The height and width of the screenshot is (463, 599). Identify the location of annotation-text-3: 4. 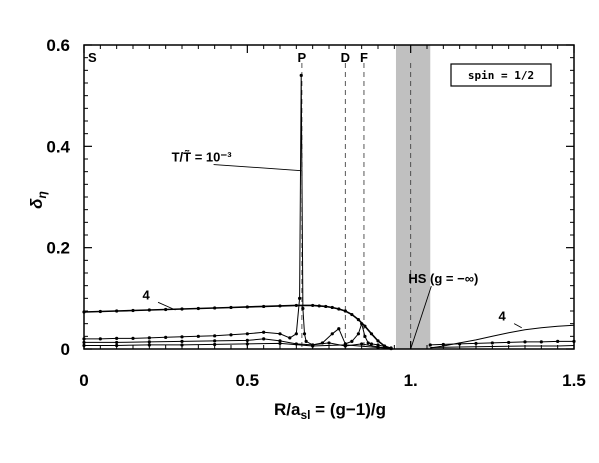
(503, 316).